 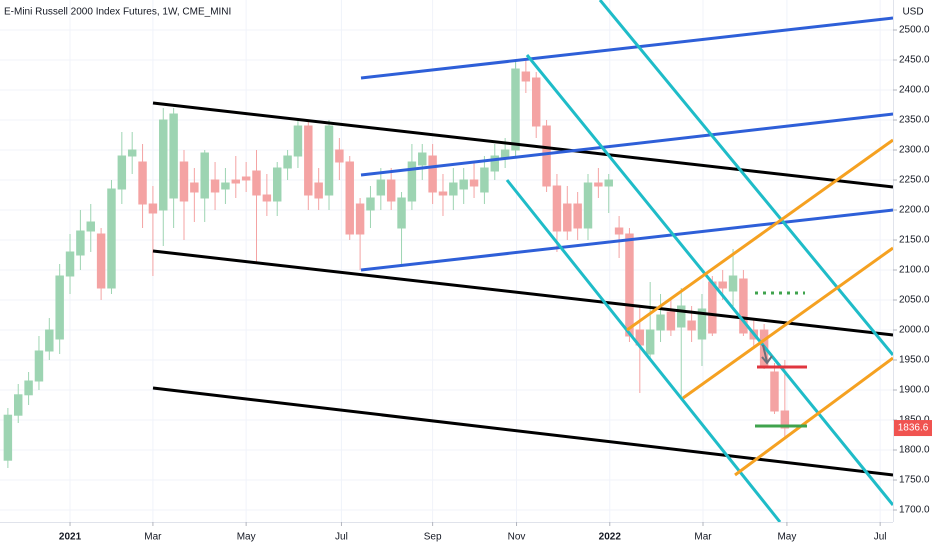 What do you see at coordinates (914, 210) in the screenshot?
I see `y-tick-label: 2200.0` at bounding box center [914, 210].